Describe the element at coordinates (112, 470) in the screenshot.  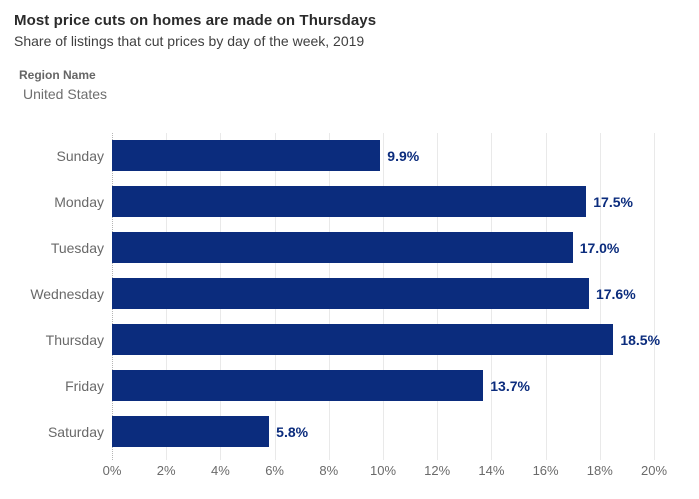
I see `x-tick-label: 0%` at that location.